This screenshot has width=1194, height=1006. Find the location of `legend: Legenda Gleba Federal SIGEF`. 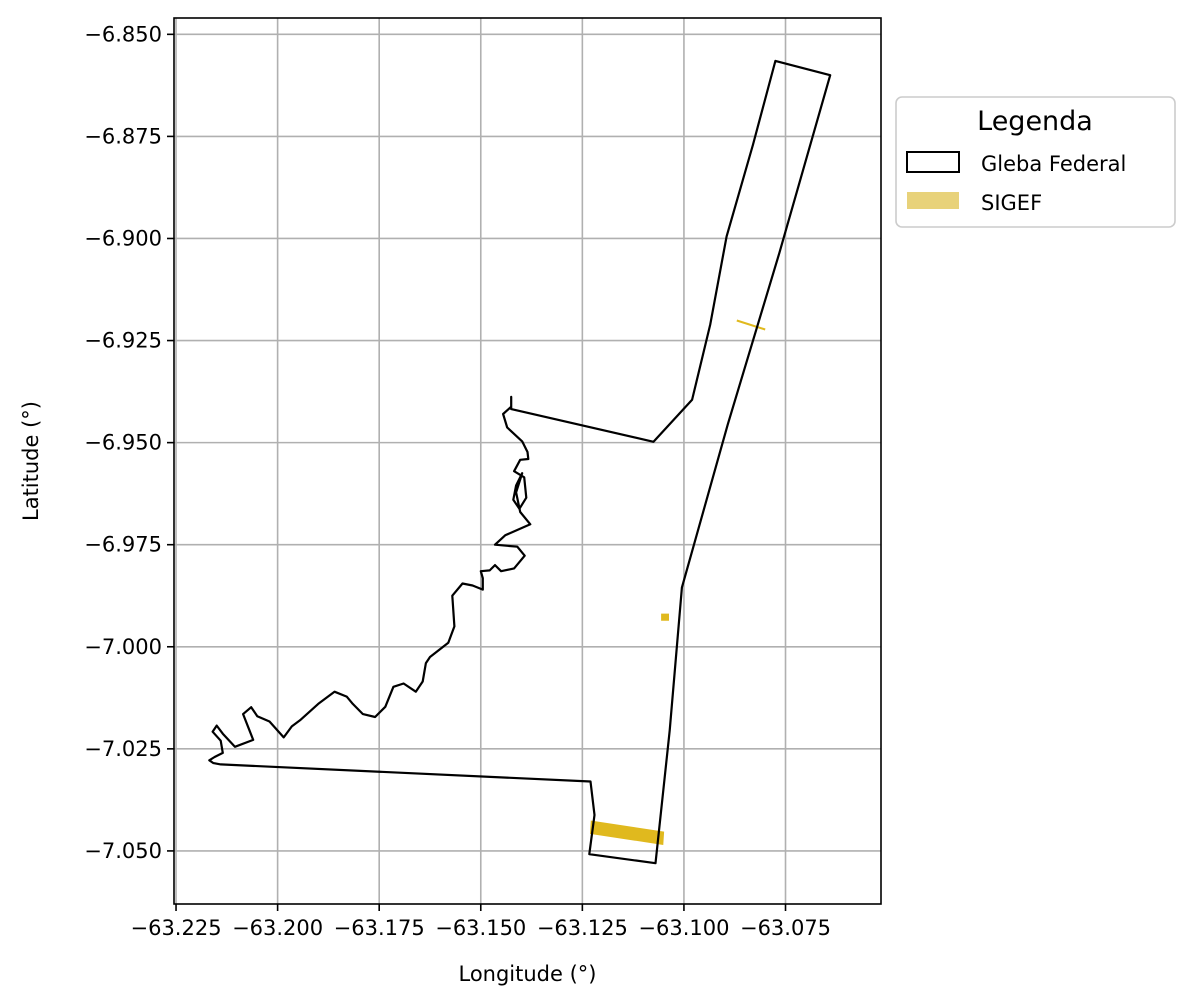

legend: Legenda Gleba Federal SIGEF is located at coordinates (1035, 162).